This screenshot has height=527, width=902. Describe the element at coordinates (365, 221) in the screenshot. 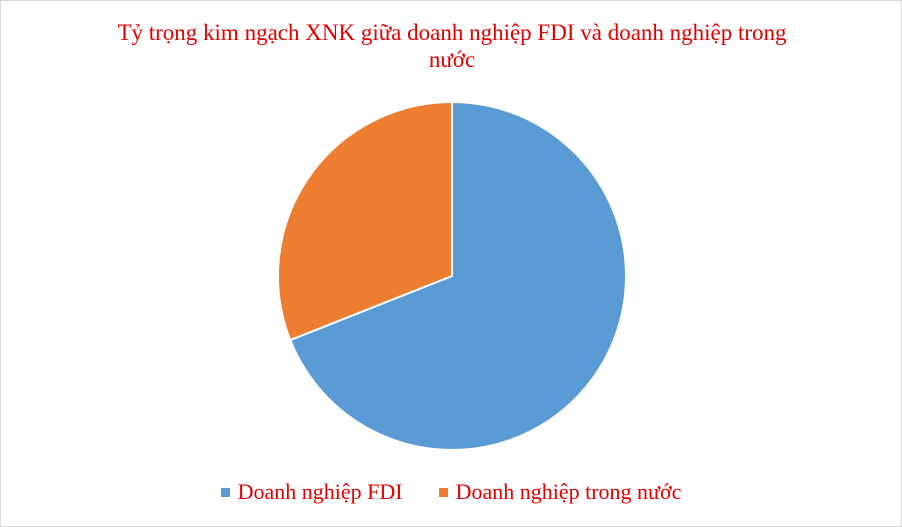

I see `pie-slice` at that location.